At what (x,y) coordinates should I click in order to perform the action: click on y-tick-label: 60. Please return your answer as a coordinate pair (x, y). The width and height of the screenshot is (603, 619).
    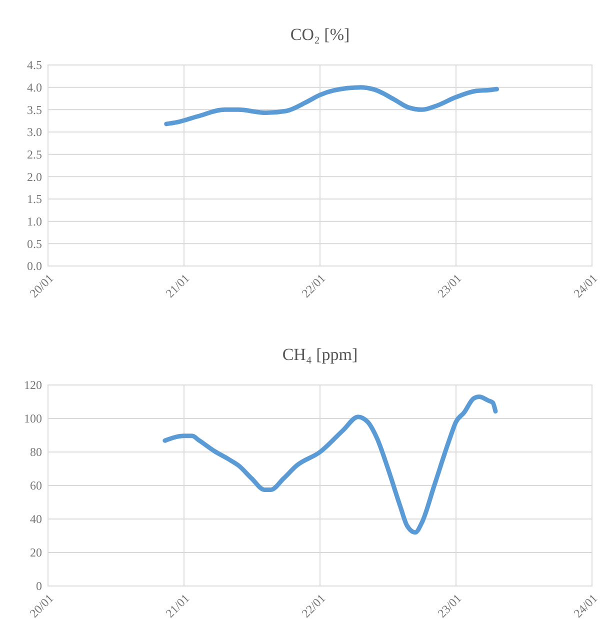
    Looking at the image, I should click on (36, 485).